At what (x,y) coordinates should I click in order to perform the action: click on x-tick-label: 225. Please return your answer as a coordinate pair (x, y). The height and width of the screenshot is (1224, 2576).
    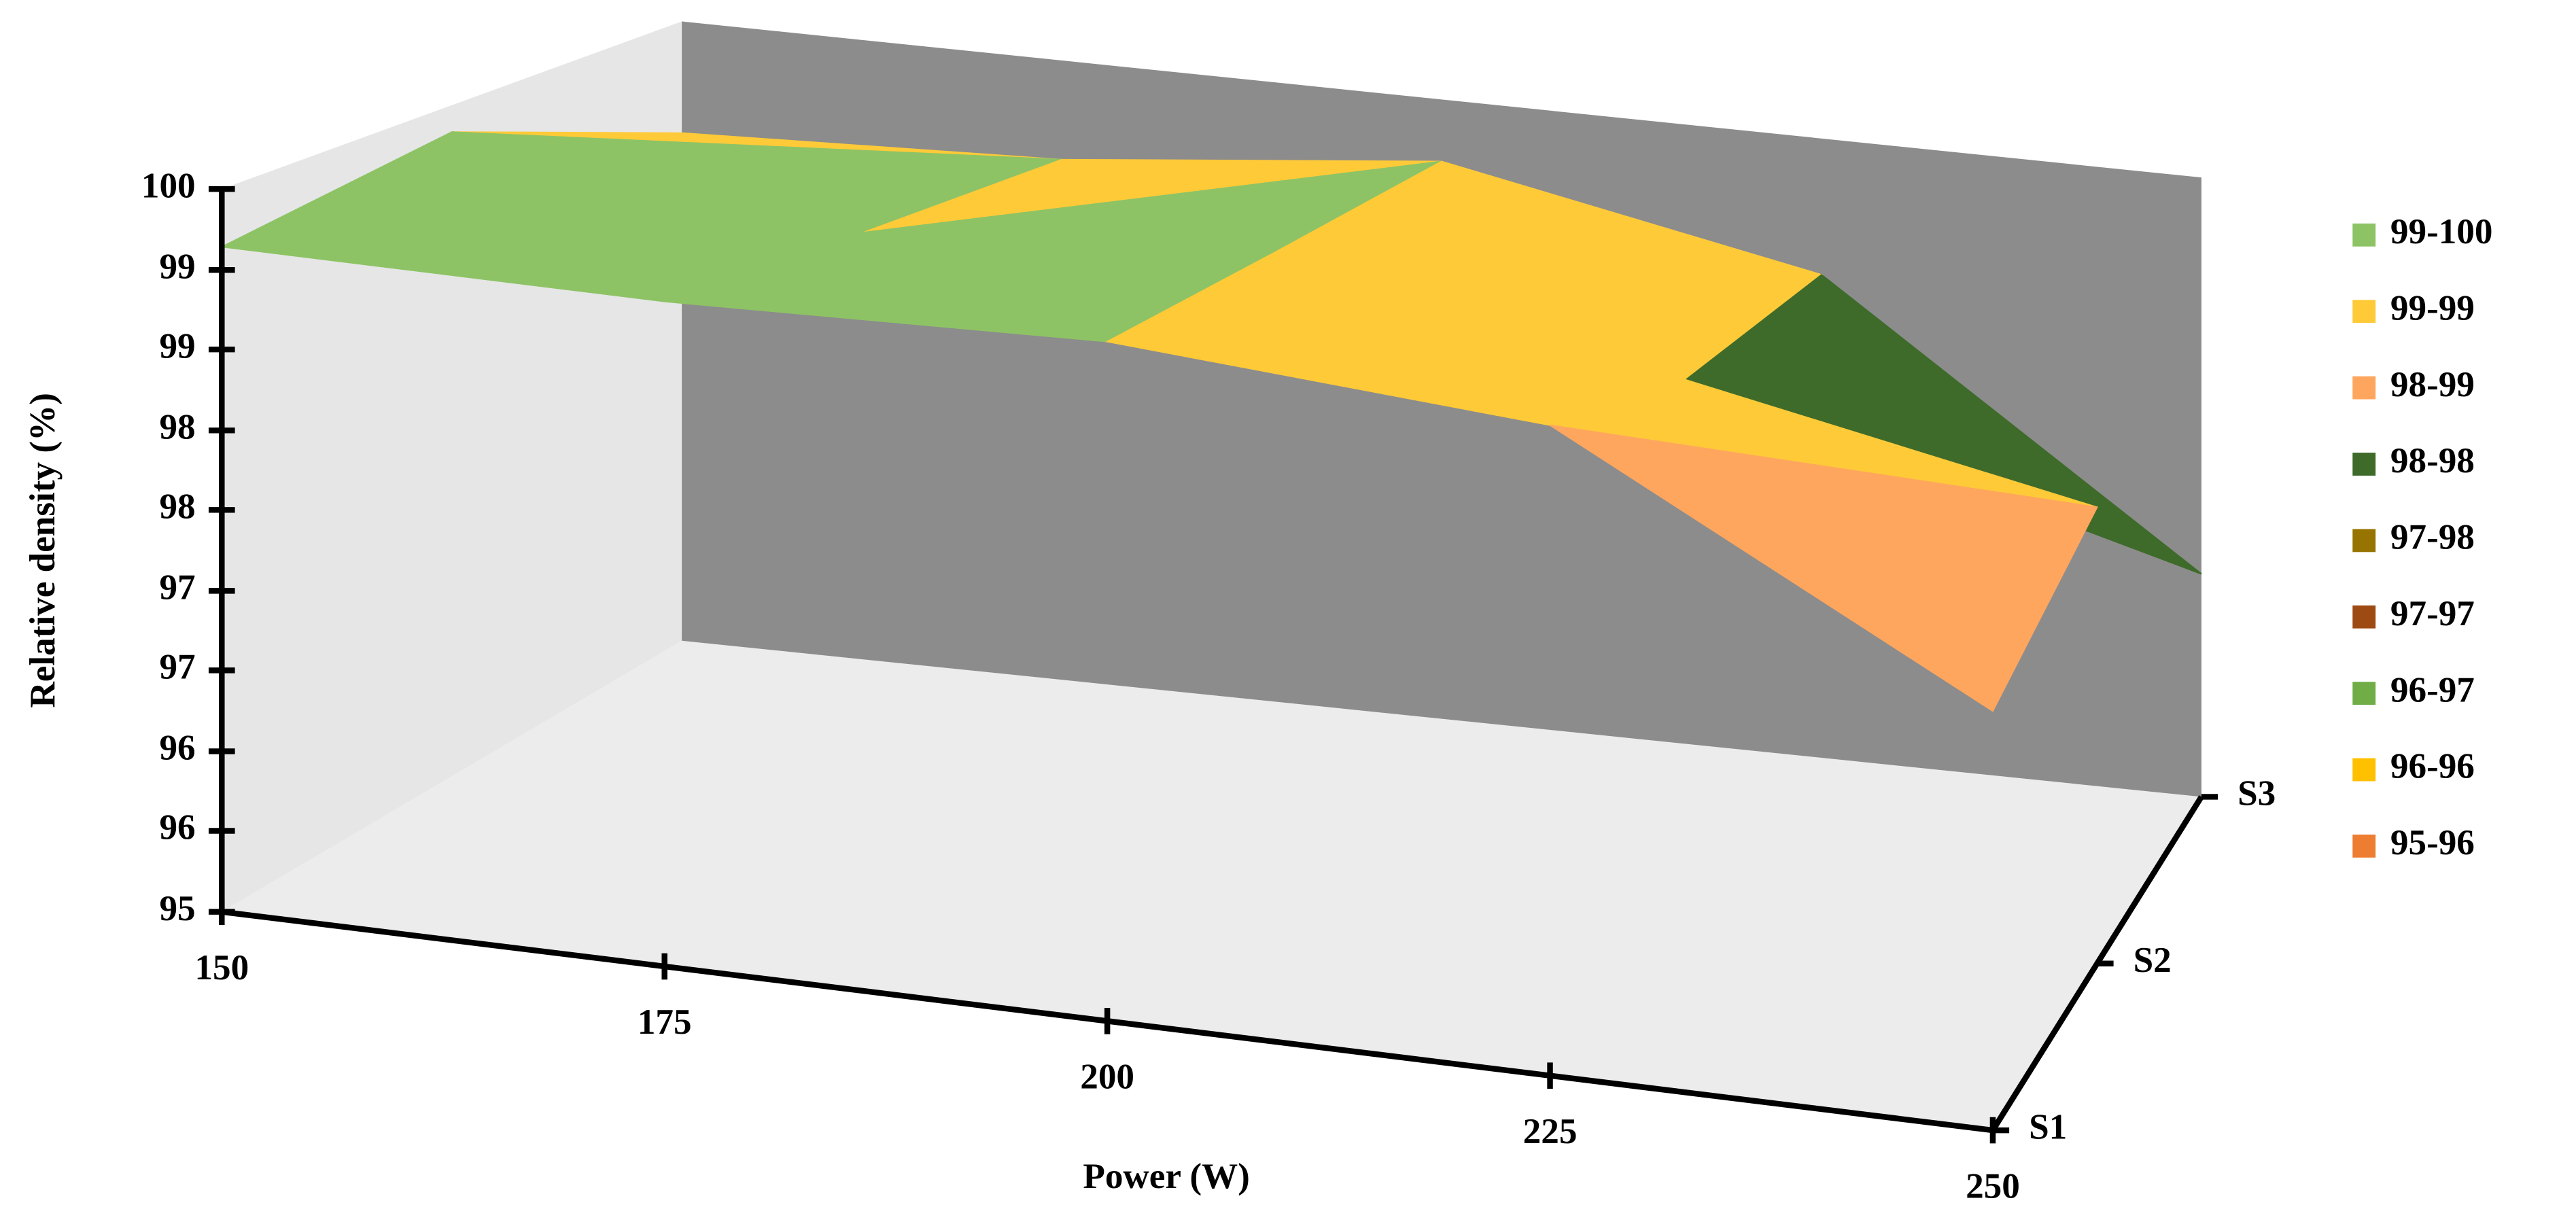
    Looking at the image, I should click on (1550, 1131).